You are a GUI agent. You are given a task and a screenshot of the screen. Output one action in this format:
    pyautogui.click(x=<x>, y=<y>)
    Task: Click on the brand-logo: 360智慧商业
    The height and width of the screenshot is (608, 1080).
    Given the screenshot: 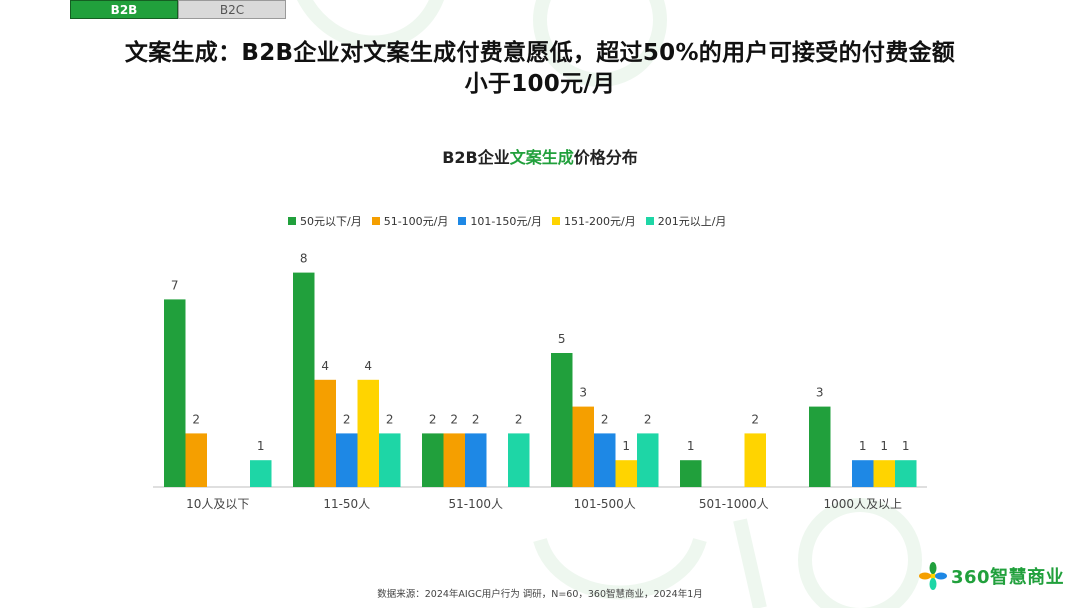 What is the action you would take?
    pyautogui.click(x=991, y=576)
    